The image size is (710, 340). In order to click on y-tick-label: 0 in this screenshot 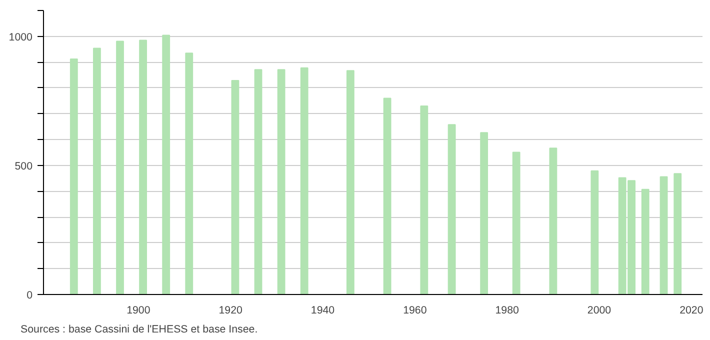, I will do `click(29, 296)`.